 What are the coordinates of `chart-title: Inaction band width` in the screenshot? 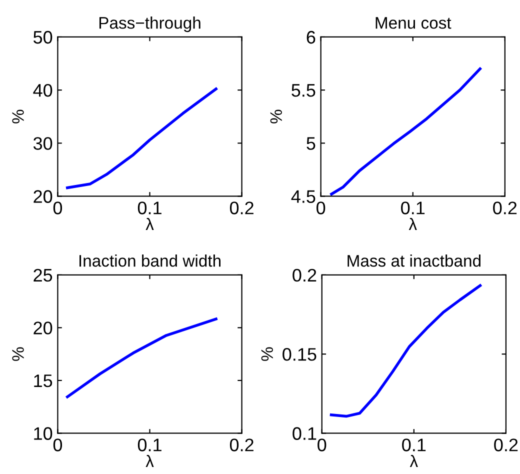 It's located at (149, 260).